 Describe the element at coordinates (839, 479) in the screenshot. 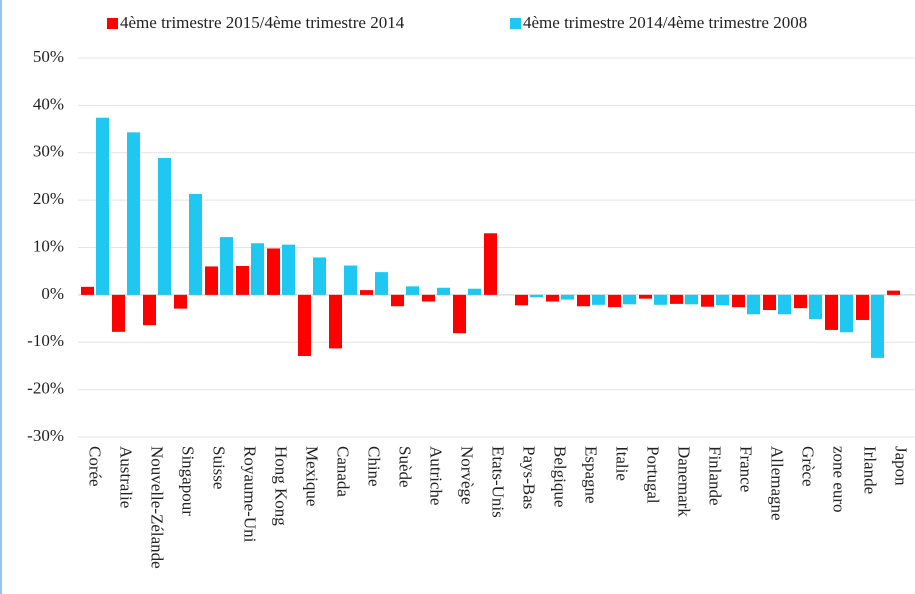

I see `x-tick-label: zone euro` at that location.